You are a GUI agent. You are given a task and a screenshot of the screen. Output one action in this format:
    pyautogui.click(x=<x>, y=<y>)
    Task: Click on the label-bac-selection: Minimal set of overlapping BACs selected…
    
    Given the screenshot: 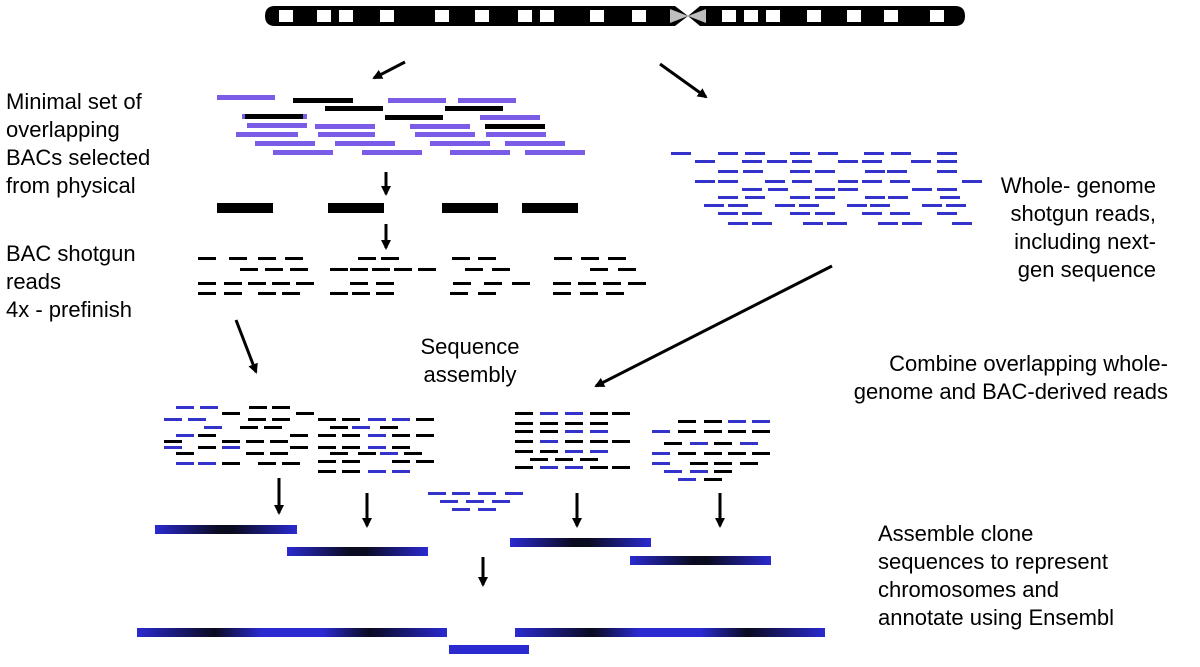 What is the action you would take?
    pyautogui.click(x=78, y=143)
    